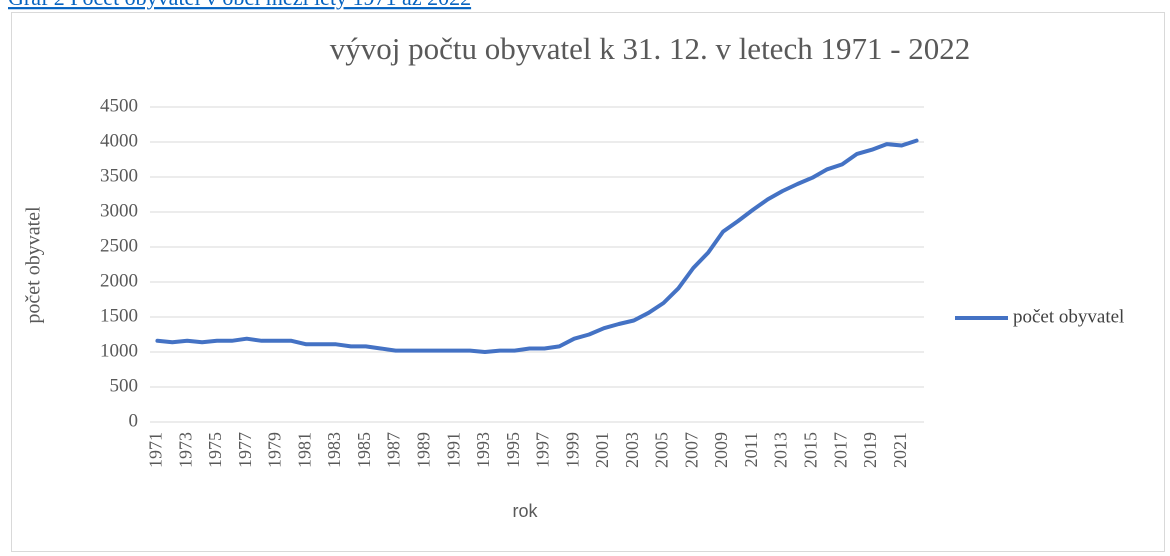 This screenshot has height=556, width=1170. What do you see at coordinates (691, 450) in the screenshot?
I see `x-tick-label: 2007` at bounding box center [691, 450].